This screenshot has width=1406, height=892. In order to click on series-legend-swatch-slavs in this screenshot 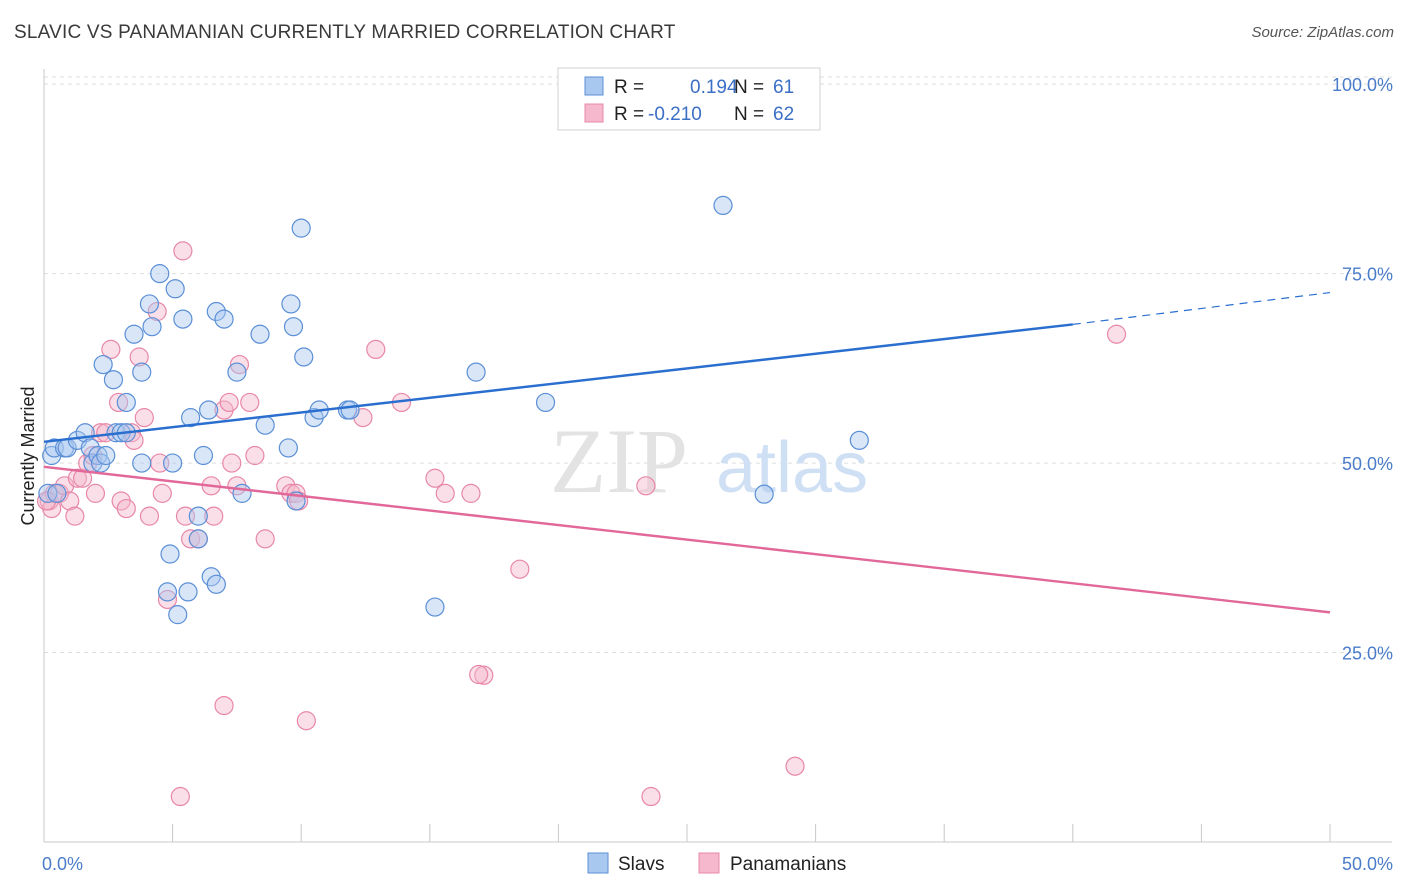, I will do `click(598, 863)`.